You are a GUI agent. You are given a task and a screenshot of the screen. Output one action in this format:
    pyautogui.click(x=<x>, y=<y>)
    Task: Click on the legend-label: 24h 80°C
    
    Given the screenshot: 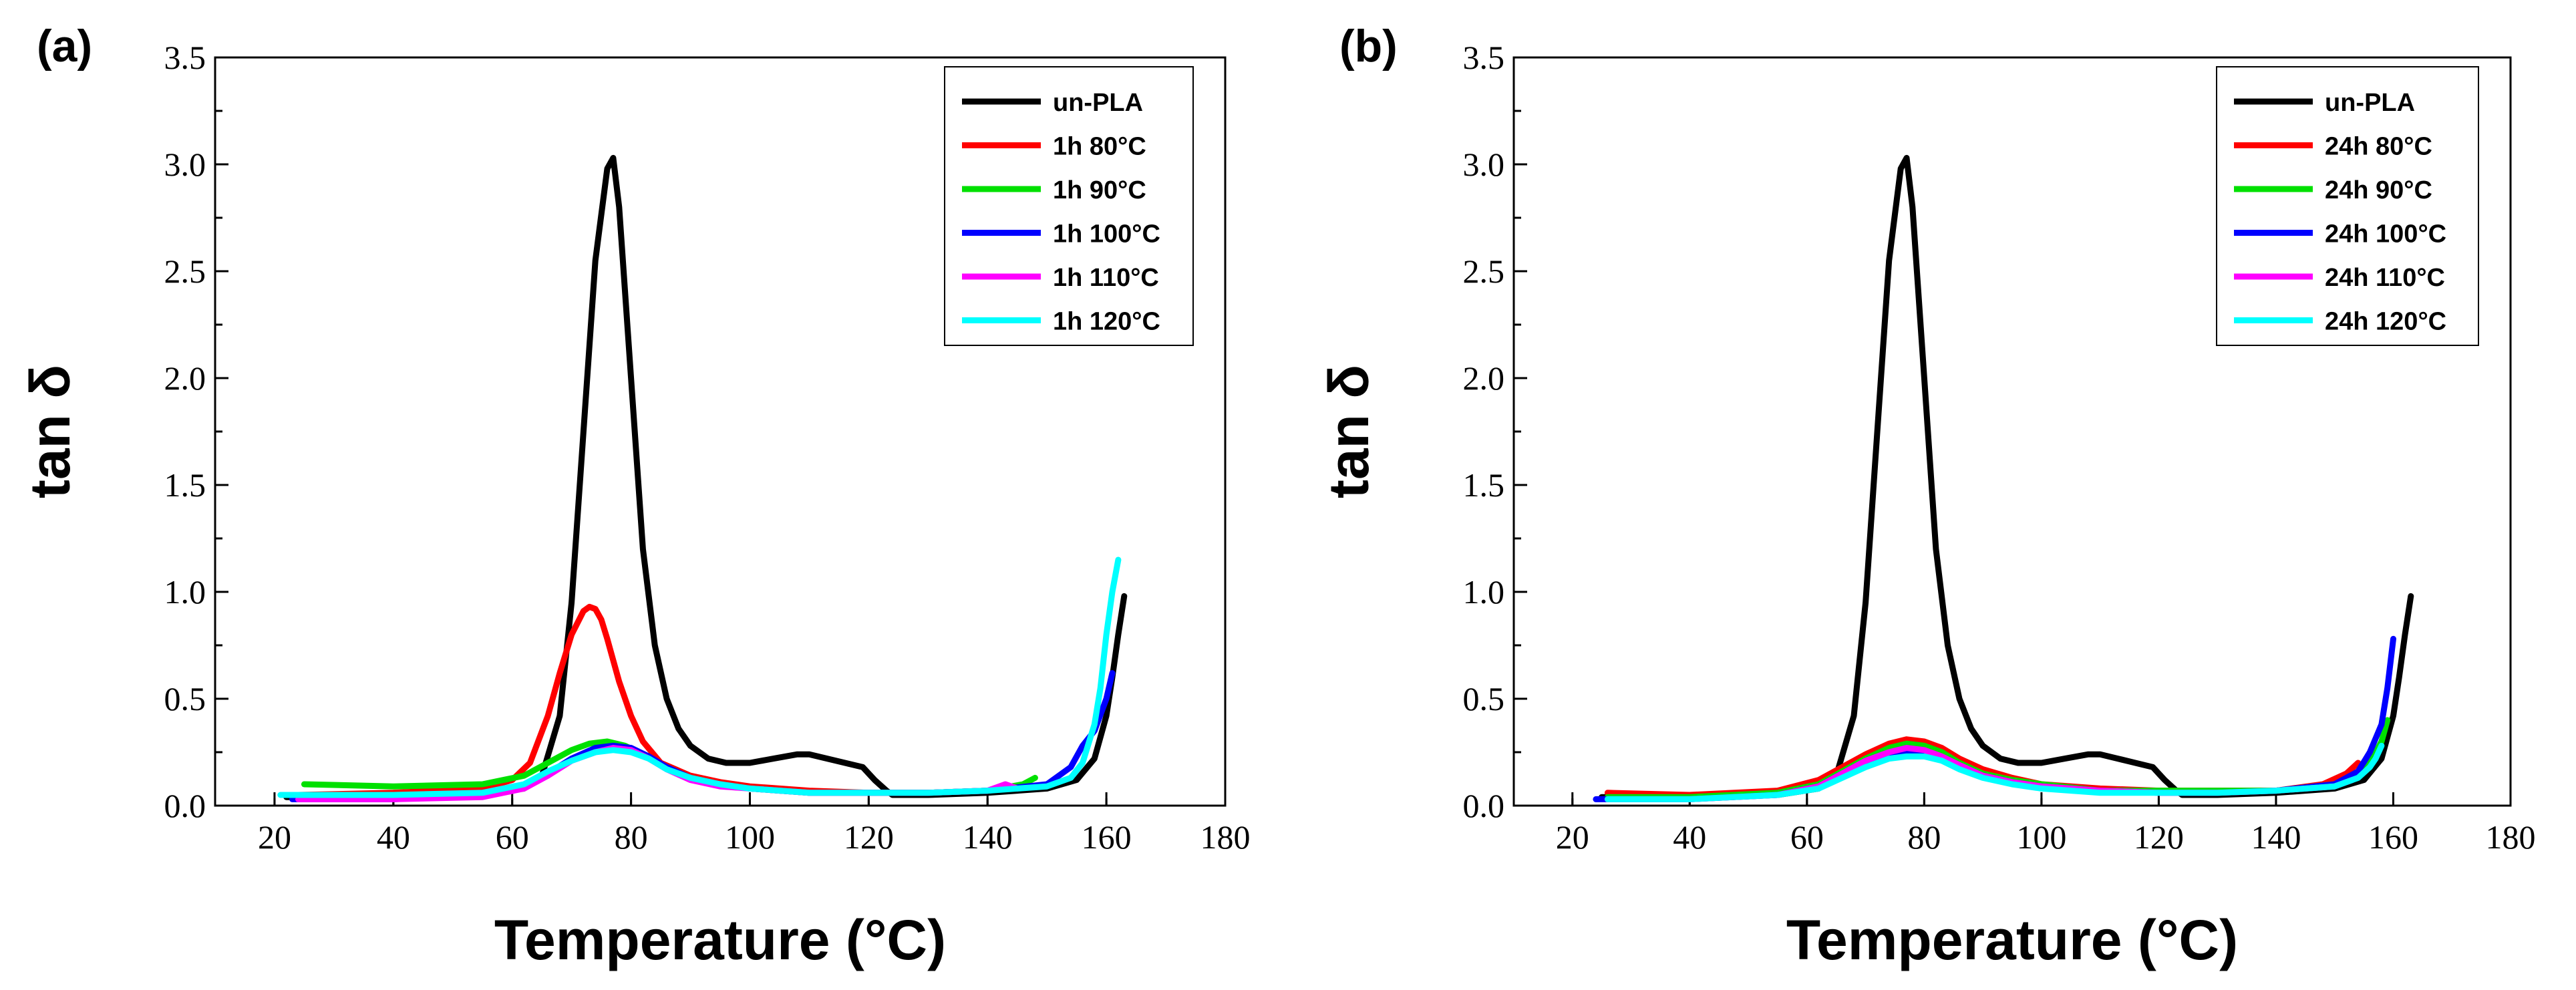 What is the action you would take?
    pyautogui.click(x=2378, y=147)
    